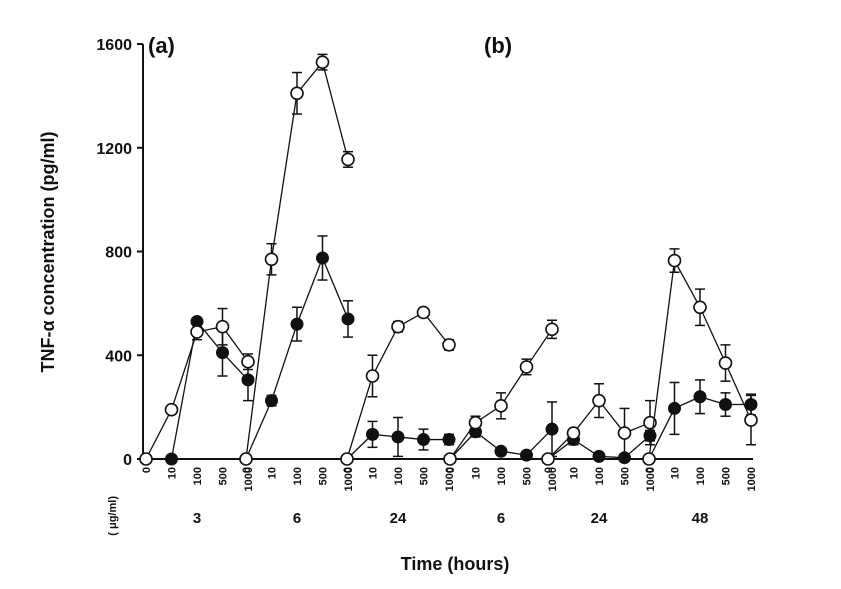  I want to click on time-group-label: 3, so click(197, 518).